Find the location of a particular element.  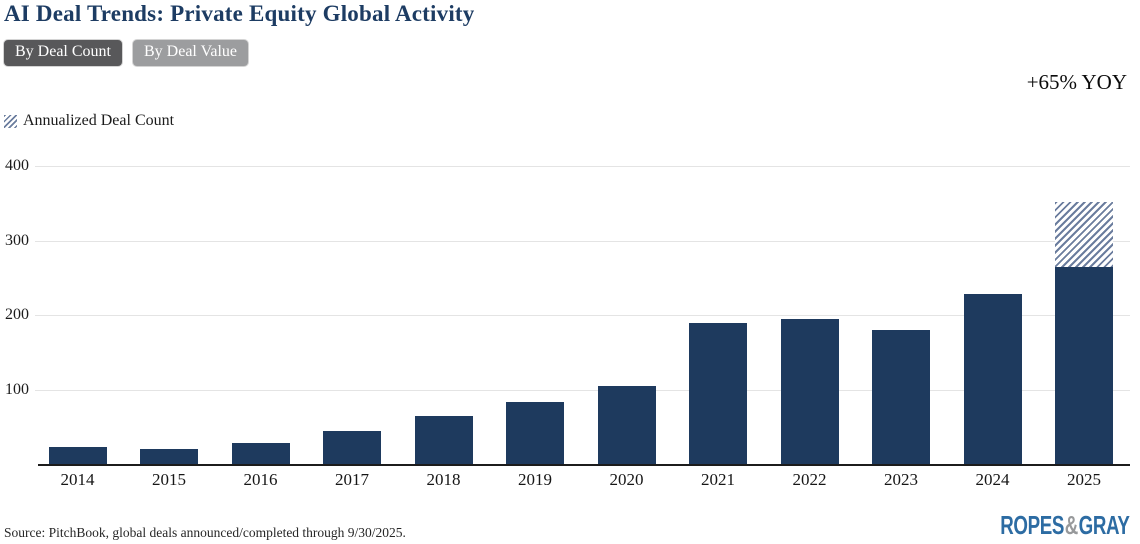

bar-2014 is located at coordinates (77, 455).